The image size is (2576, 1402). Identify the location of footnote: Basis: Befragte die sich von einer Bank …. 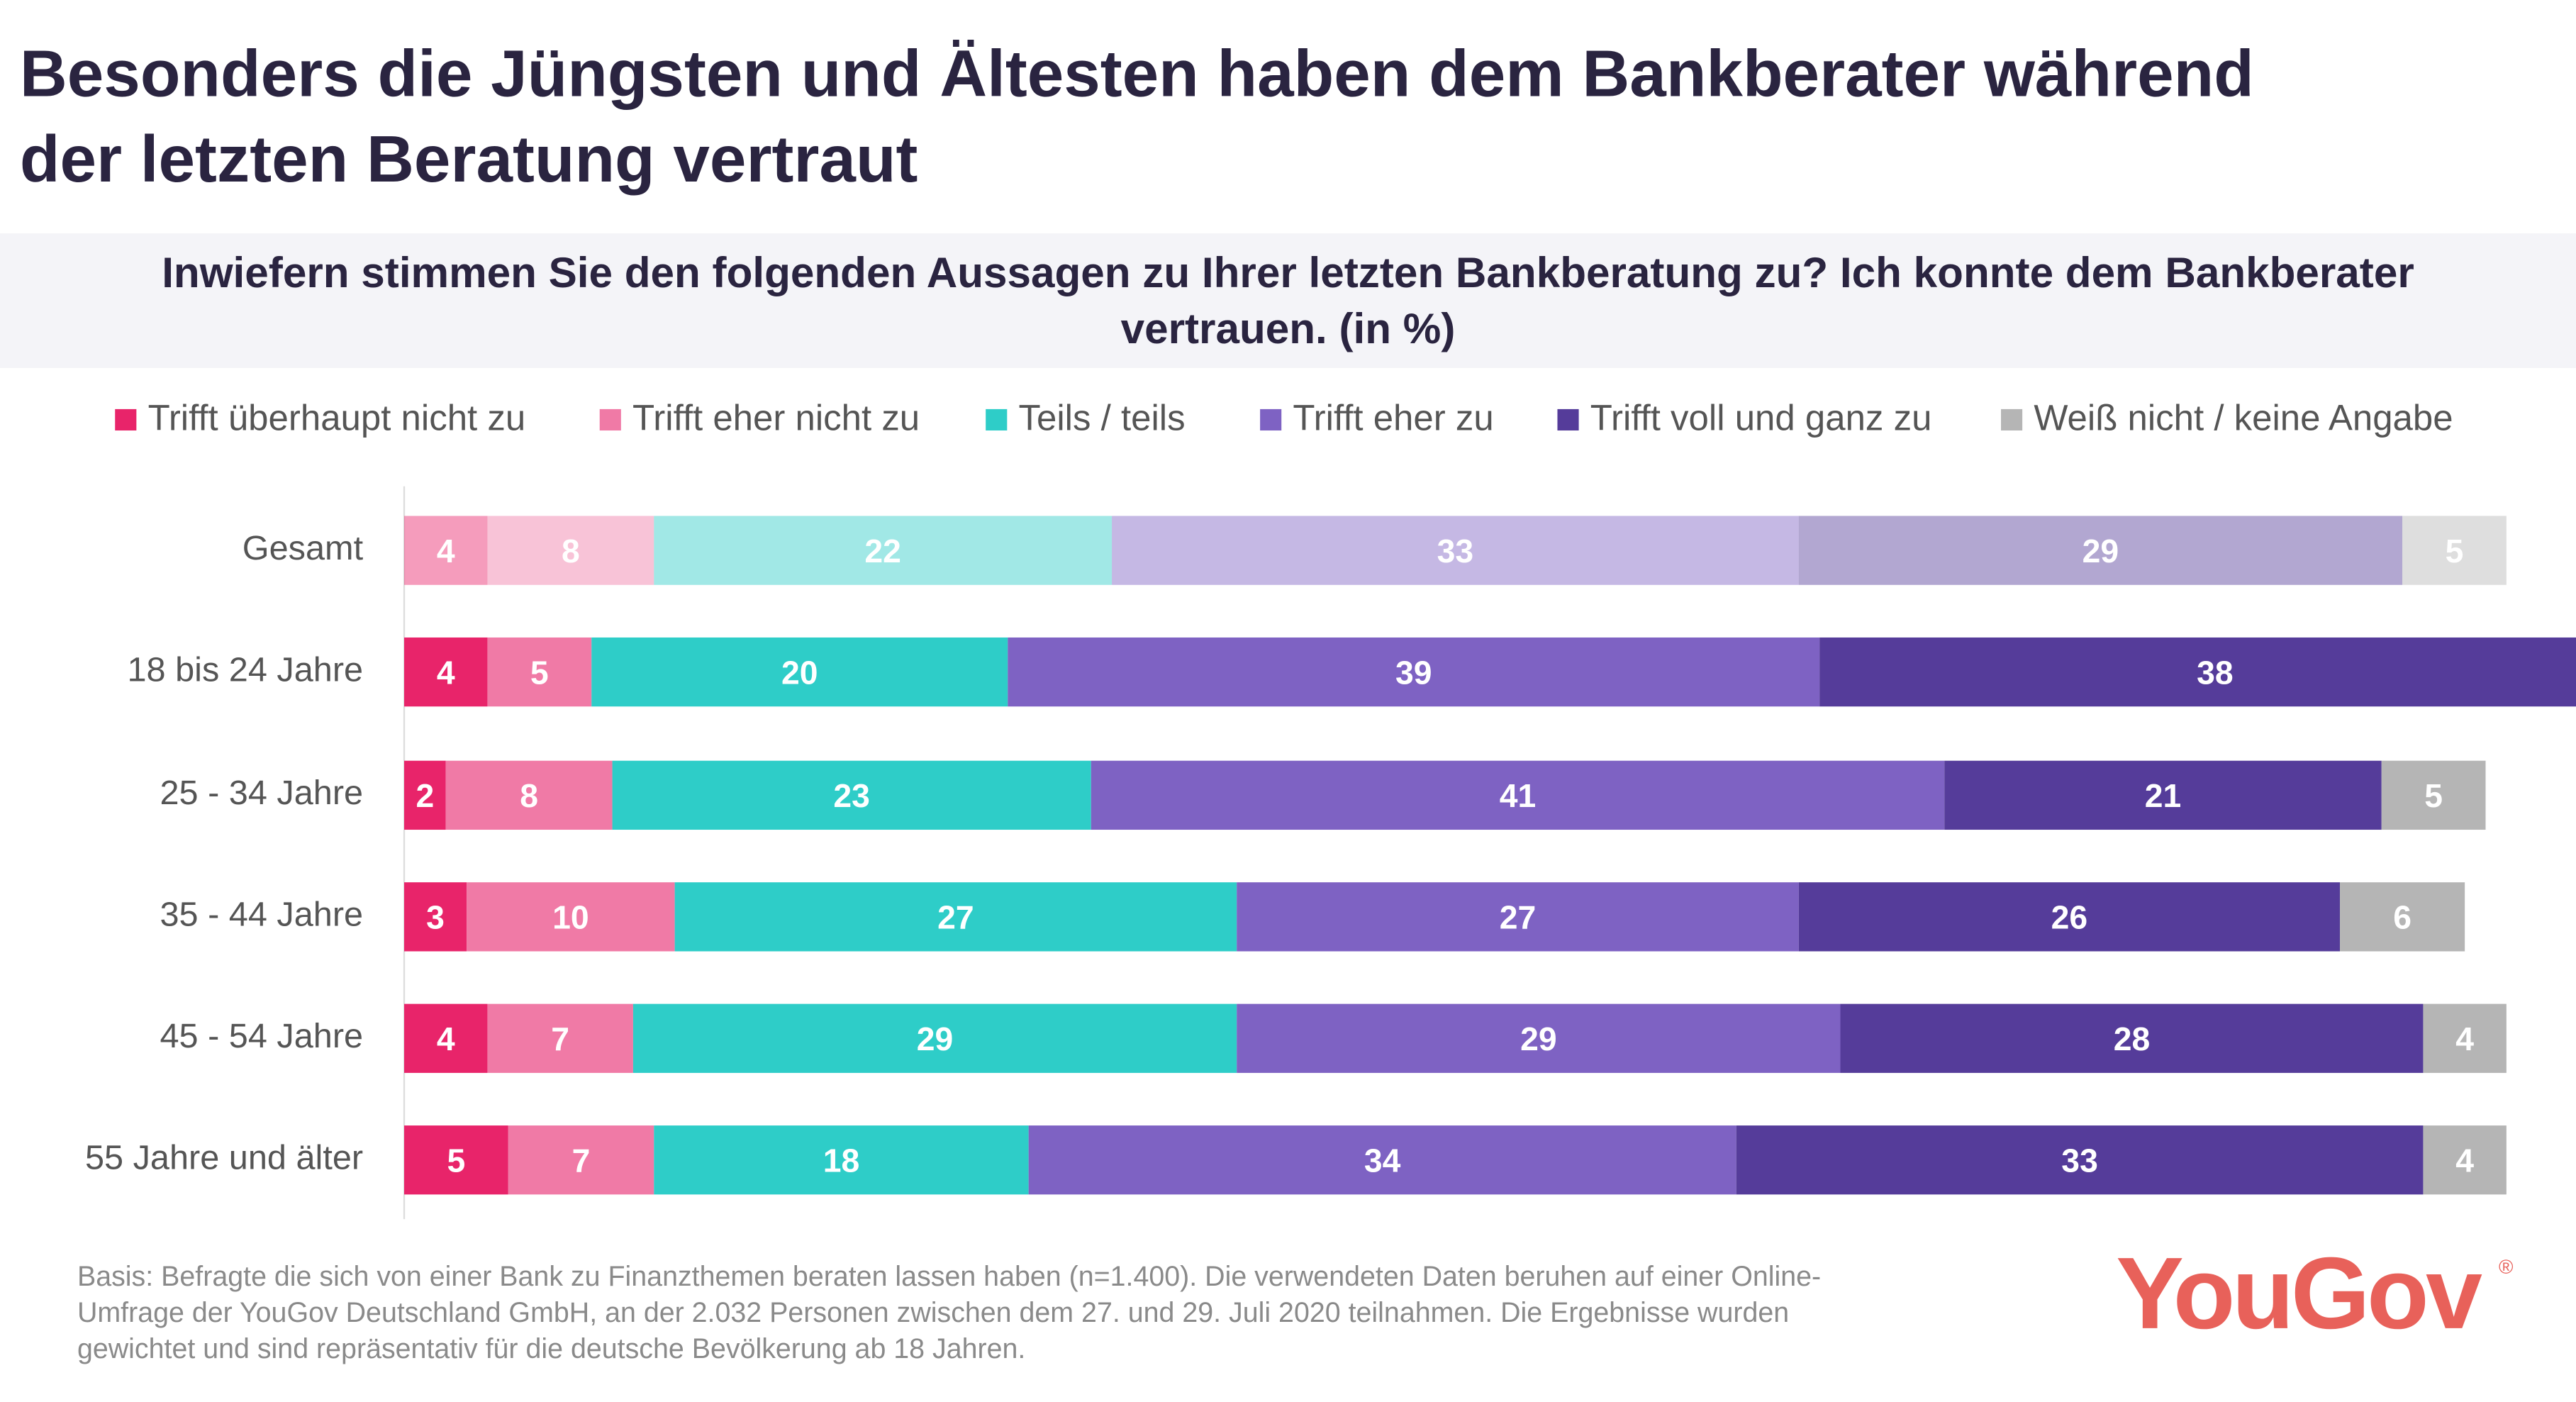
(949, 1276).